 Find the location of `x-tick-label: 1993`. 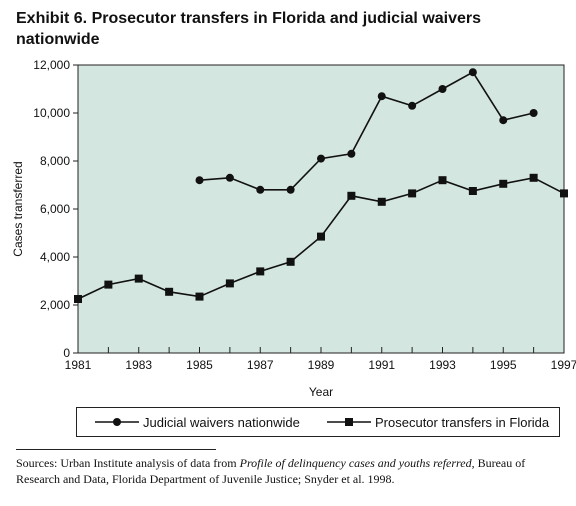

x-tick-label: 1993 is located at coordinates (442, 365).